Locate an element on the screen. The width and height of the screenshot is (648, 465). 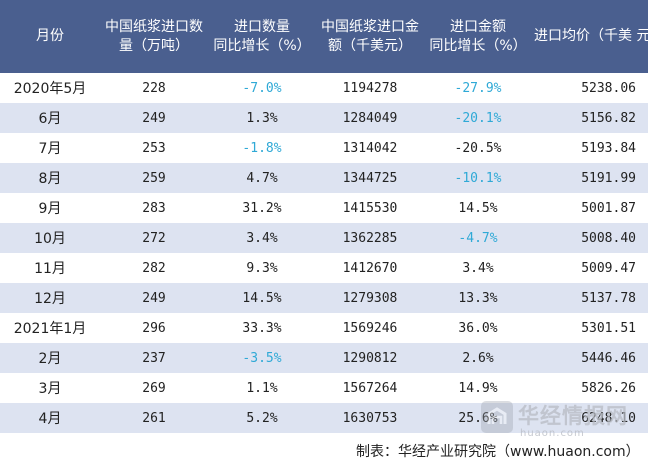
amount-cell-value: 1630753 is located at coordinates (370, 418).